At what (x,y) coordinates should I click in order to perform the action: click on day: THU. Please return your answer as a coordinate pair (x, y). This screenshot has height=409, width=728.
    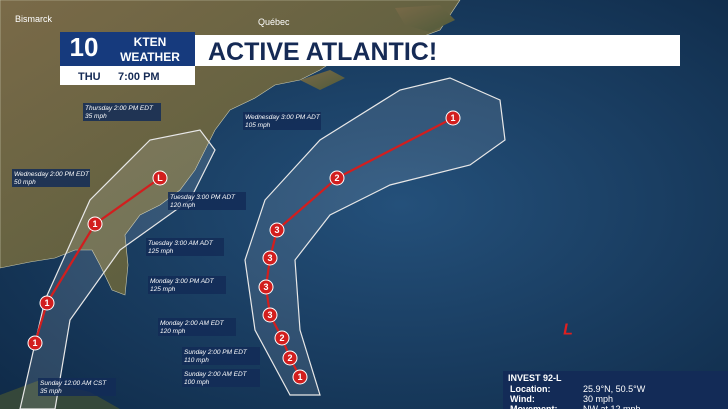
    Looking at the image, I should click on (89, 77).